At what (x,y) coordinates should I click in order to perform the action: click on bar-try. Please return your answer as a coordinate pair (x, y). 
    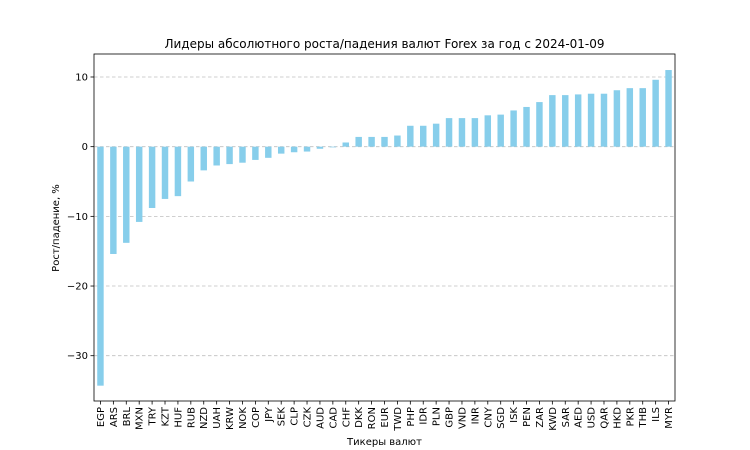
    Looking at the image, I should click on (152, 177).